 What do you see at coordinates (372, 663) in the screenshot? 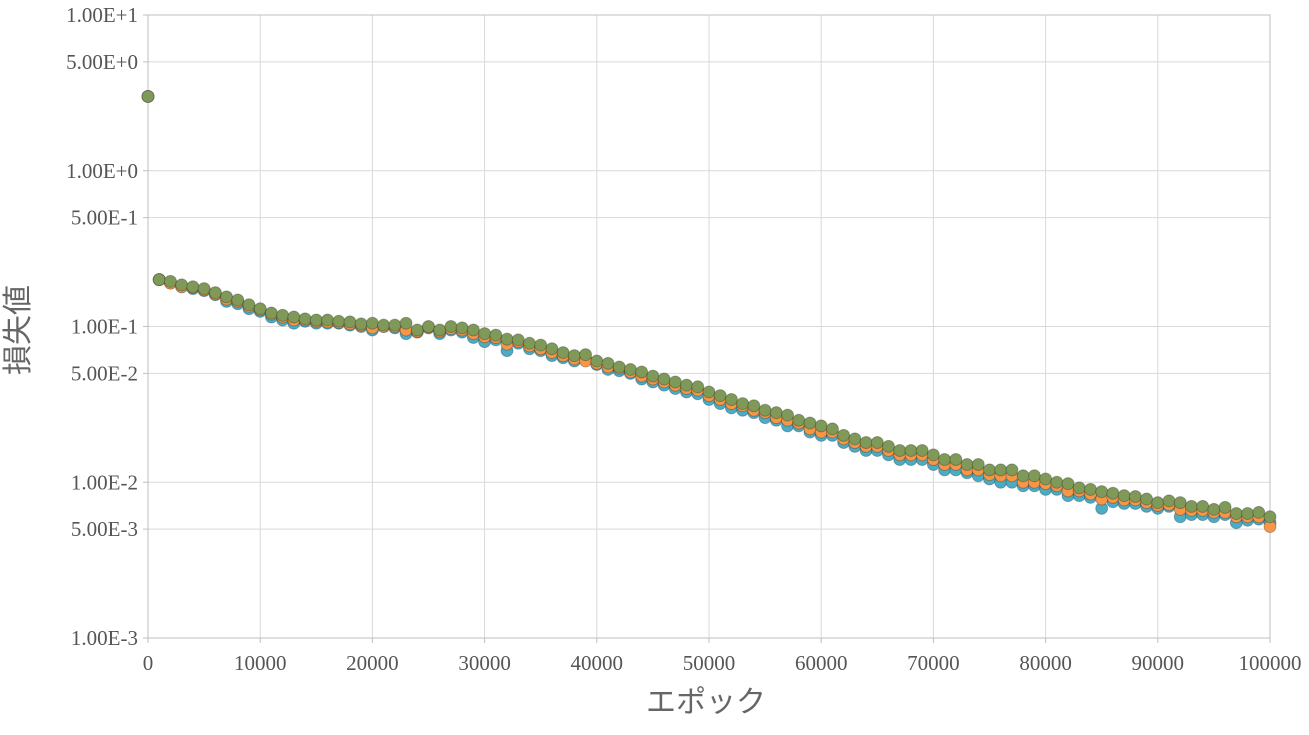
I see `x-tick-label: 20000` at bounding box center [372, 663].